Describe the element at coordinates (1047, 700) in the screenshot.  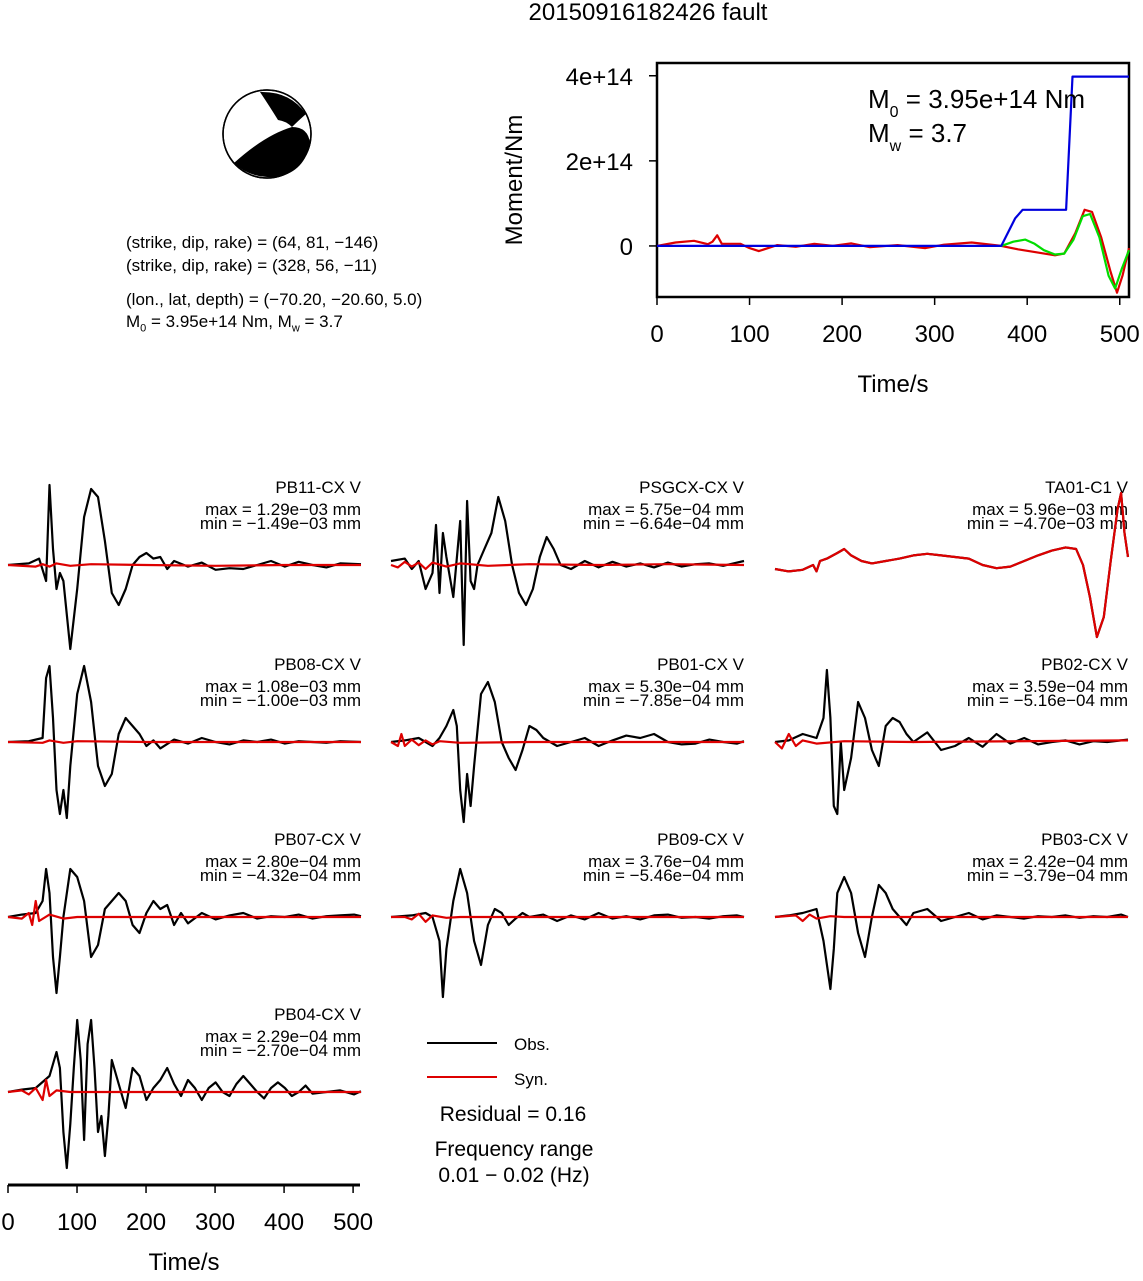
I see `station-min: min = −5.16e−04 mm` at that location.